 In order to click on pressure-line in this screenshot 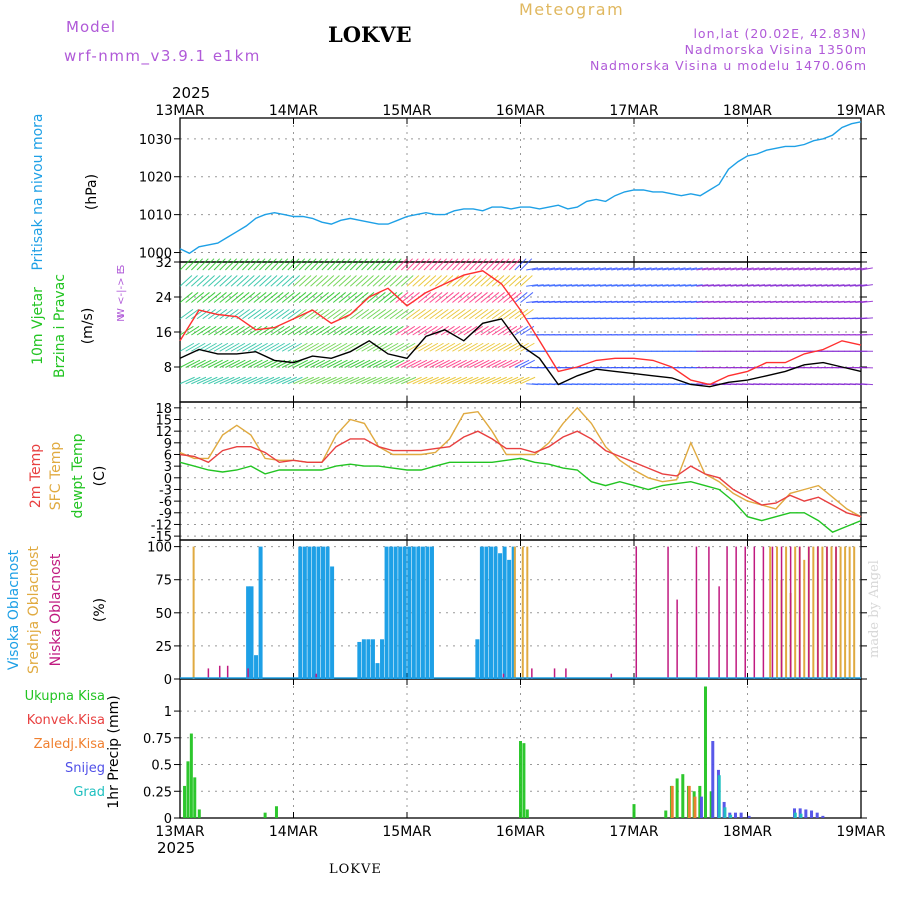, I will do `click(520, 188)`.